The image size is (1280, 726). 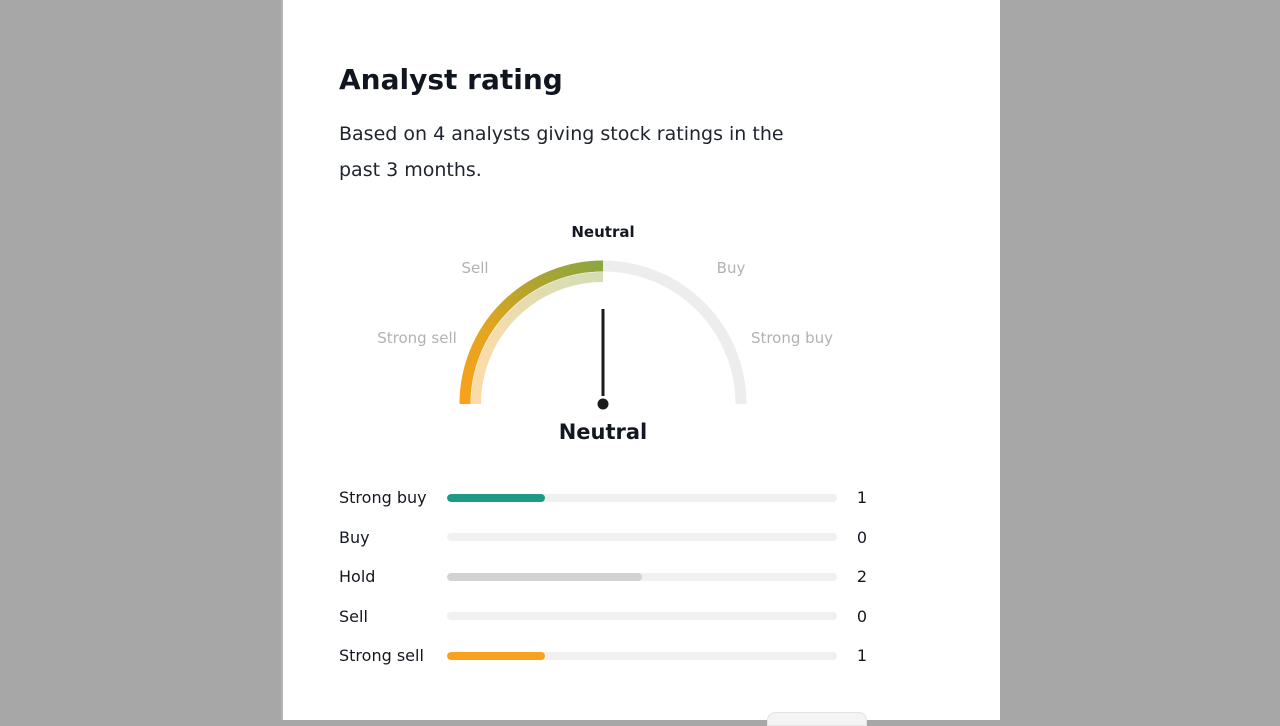 I want to click on gauge-track-arc, so click(x=674, y=332).